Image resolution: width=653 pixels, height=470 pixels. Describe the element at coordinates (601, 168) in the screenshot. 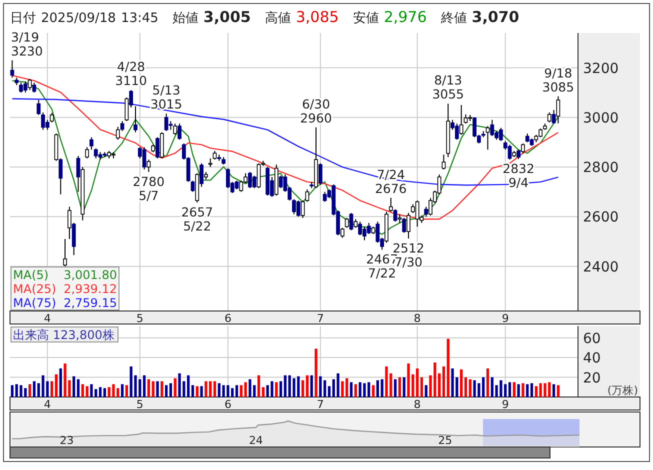

I see `y-tick-label: 2800` at that location.